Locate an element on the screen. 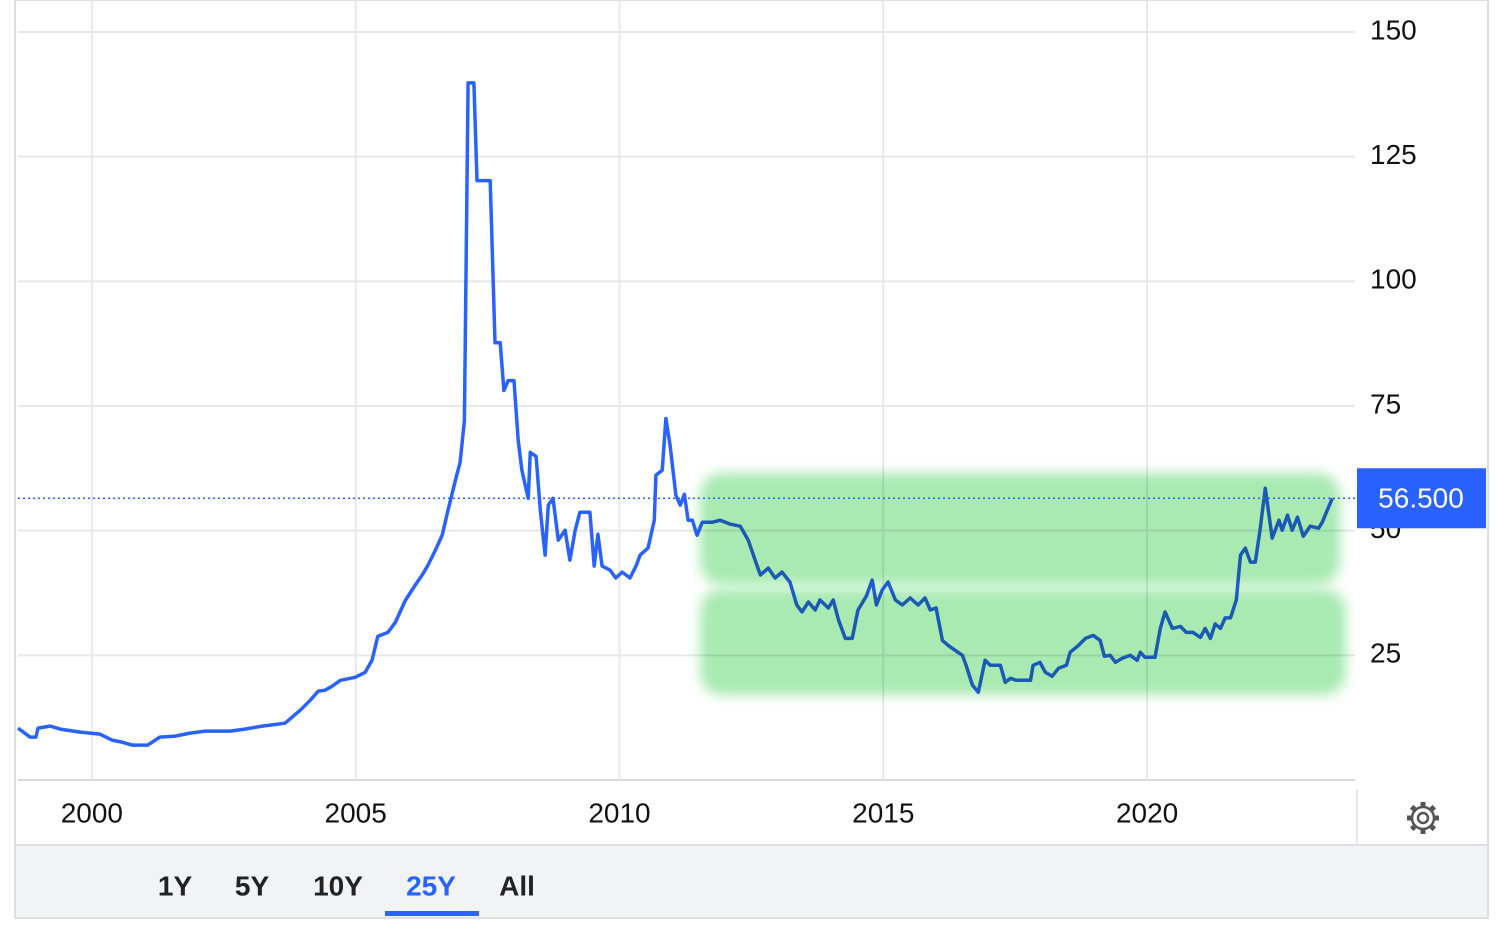  gear-ring is located at coordinates (1423, 818).